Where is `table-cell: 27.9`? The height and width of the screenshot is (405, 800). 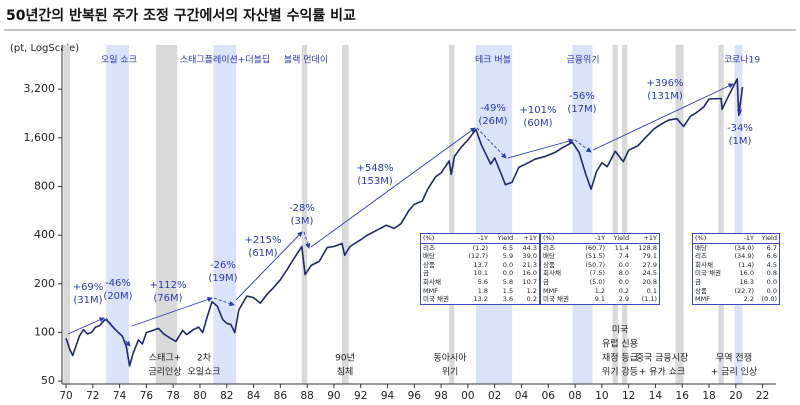 table-cell: 27.9 is located at coordinates (649, 264).